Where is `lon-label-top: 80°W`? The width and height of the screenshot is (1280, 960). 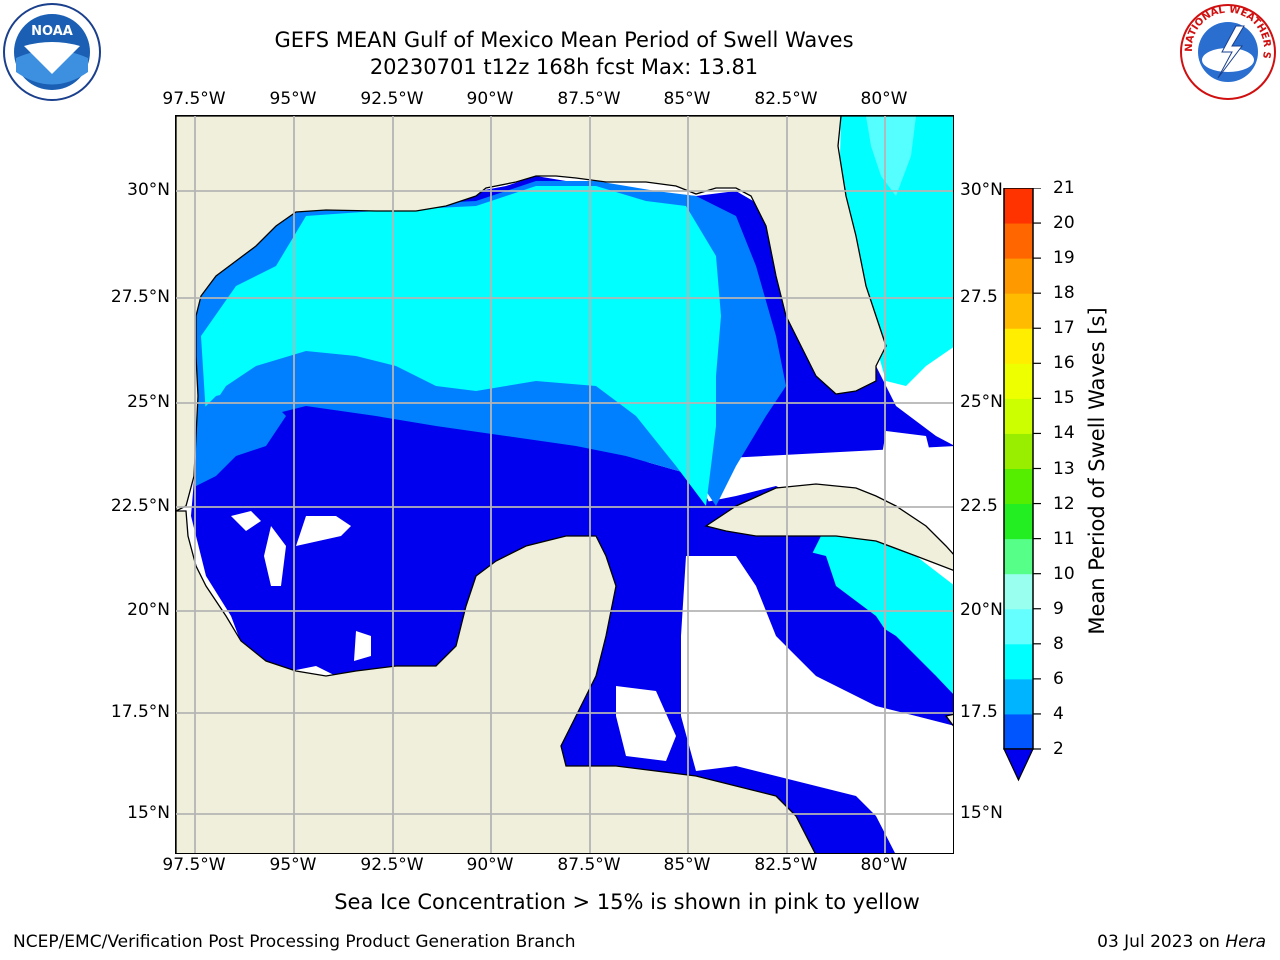 lon-label-top: 80°W is located at coordinates (884, 99).